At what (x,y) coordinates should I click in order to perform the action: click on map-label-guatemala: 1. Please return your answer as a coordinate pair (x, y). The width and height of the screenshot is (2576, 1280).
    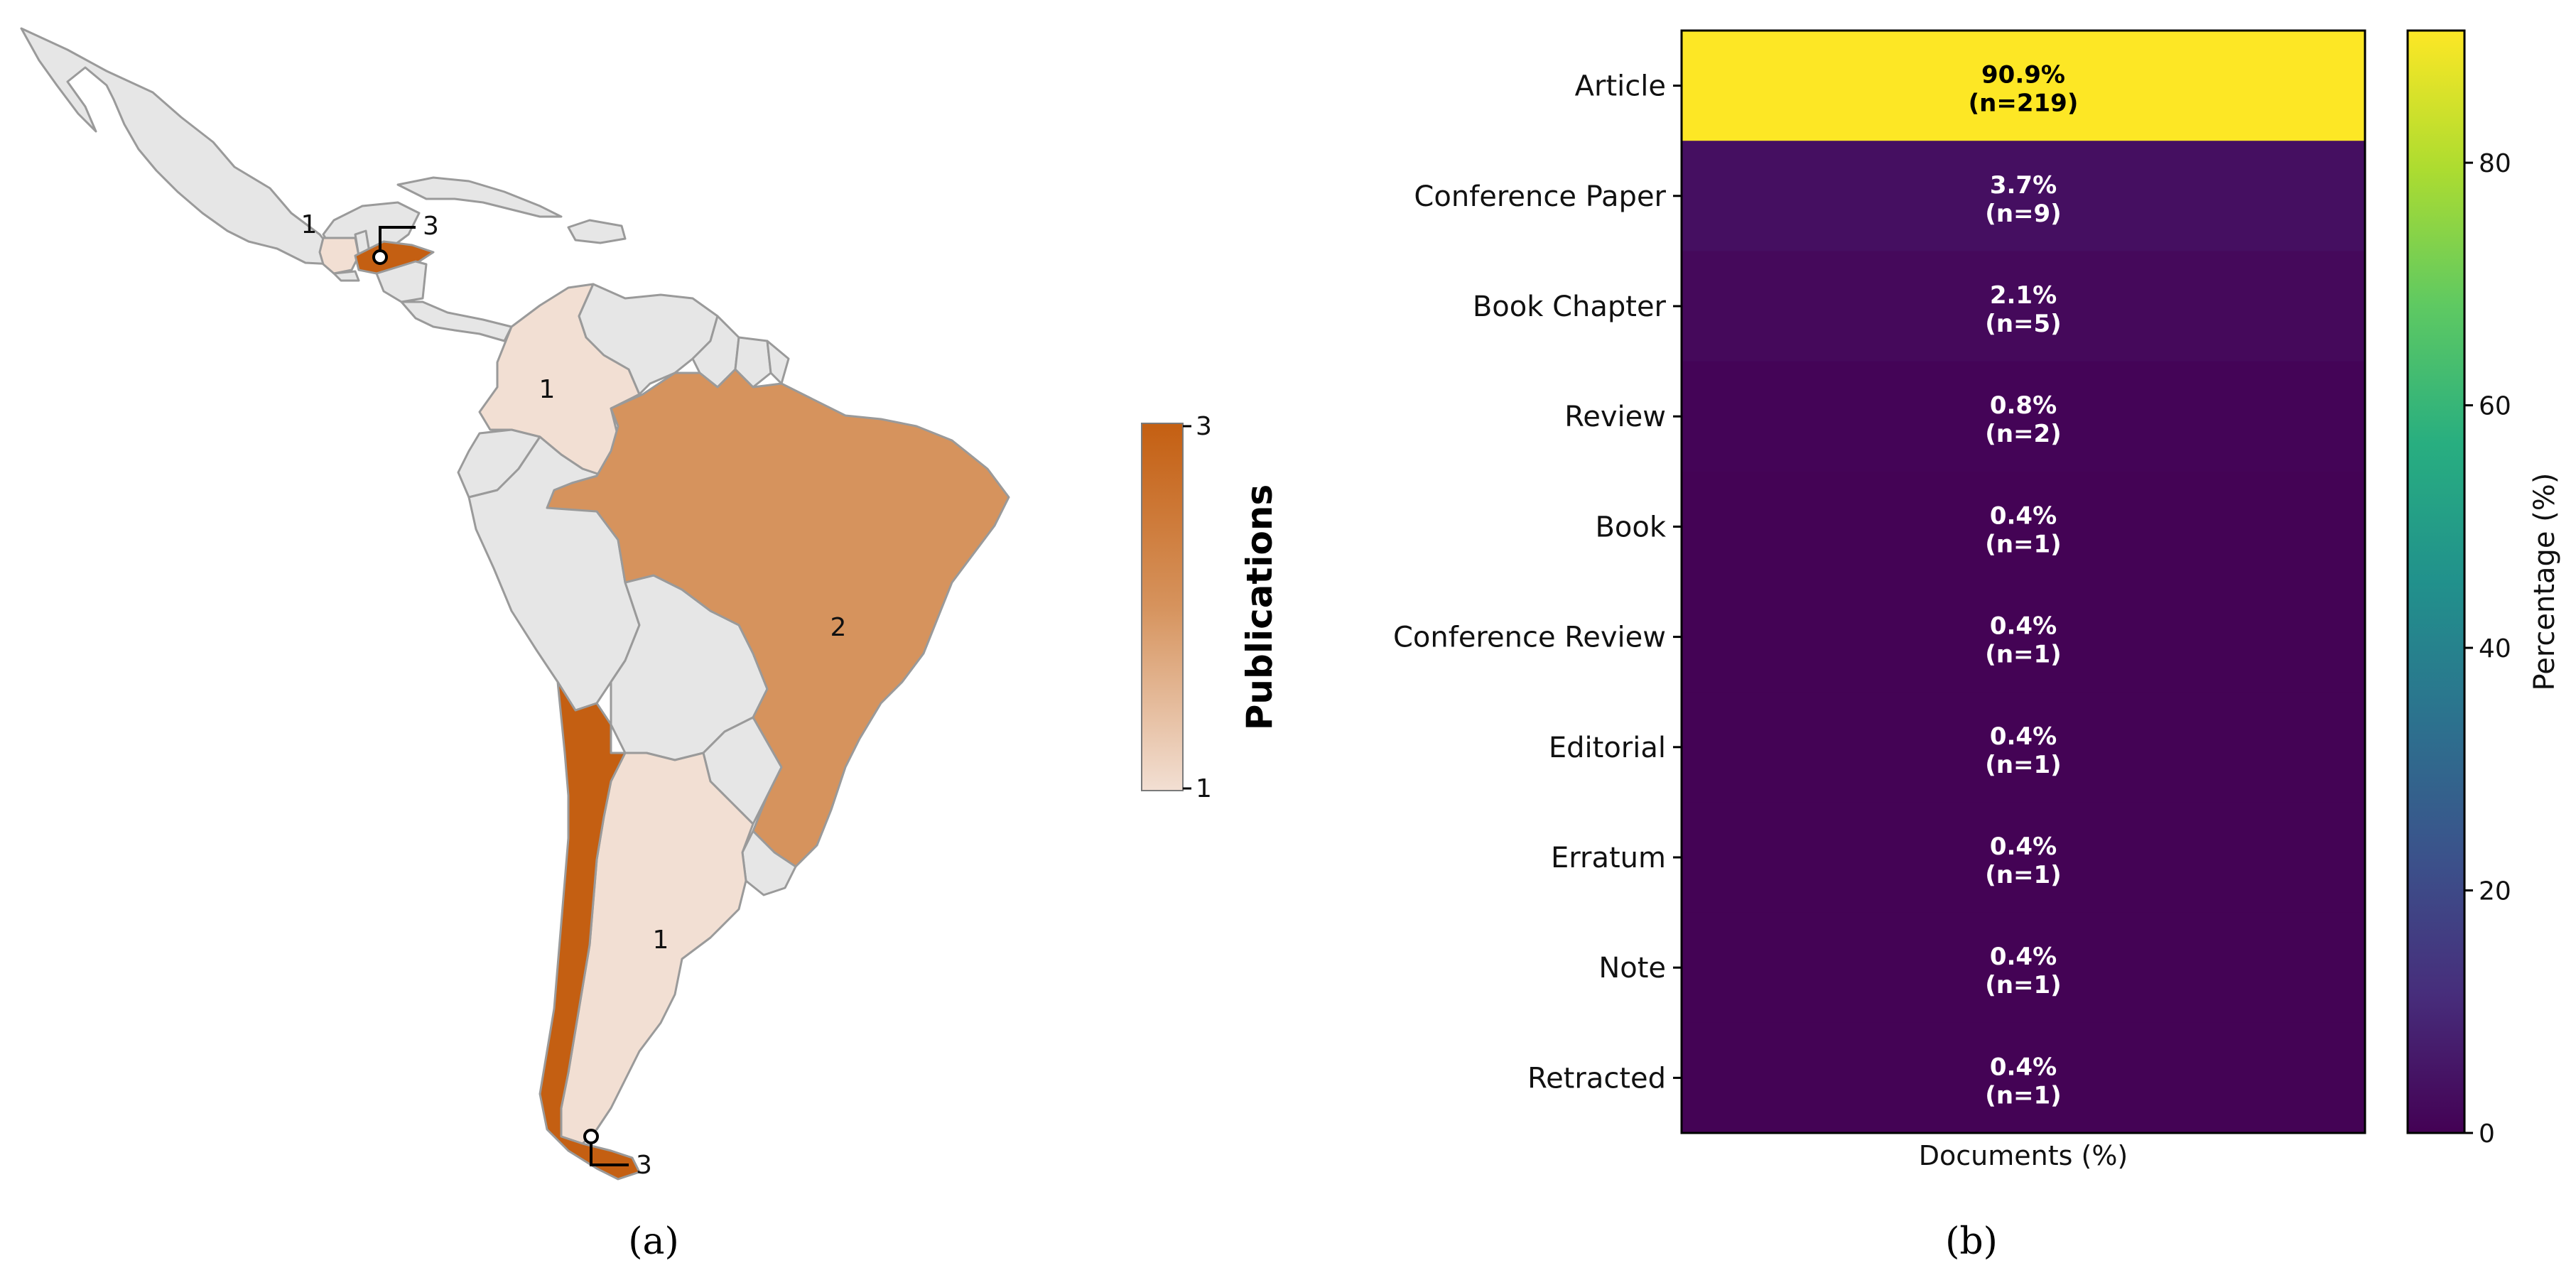
    Looking at the image, I should click on (309, 224).